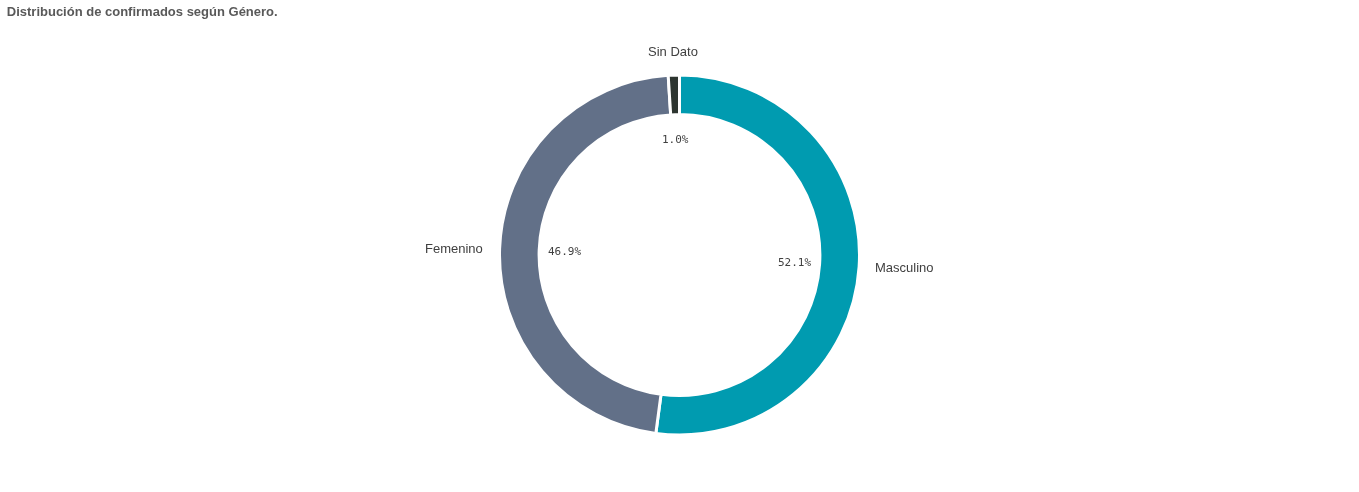 This screenshot has width=1359, height=492. What do you see at coordinates (565, 251) in the screenshot?
I see `data-label: 46.9%` at bounding box center [565, 251].